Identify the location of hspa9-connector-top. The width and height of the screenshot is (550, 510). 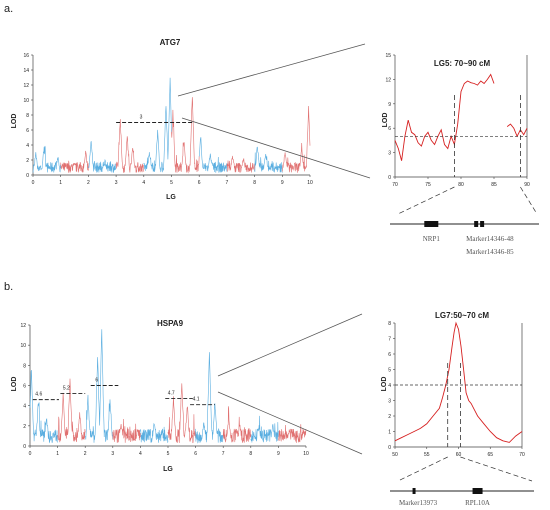
(290, 345).